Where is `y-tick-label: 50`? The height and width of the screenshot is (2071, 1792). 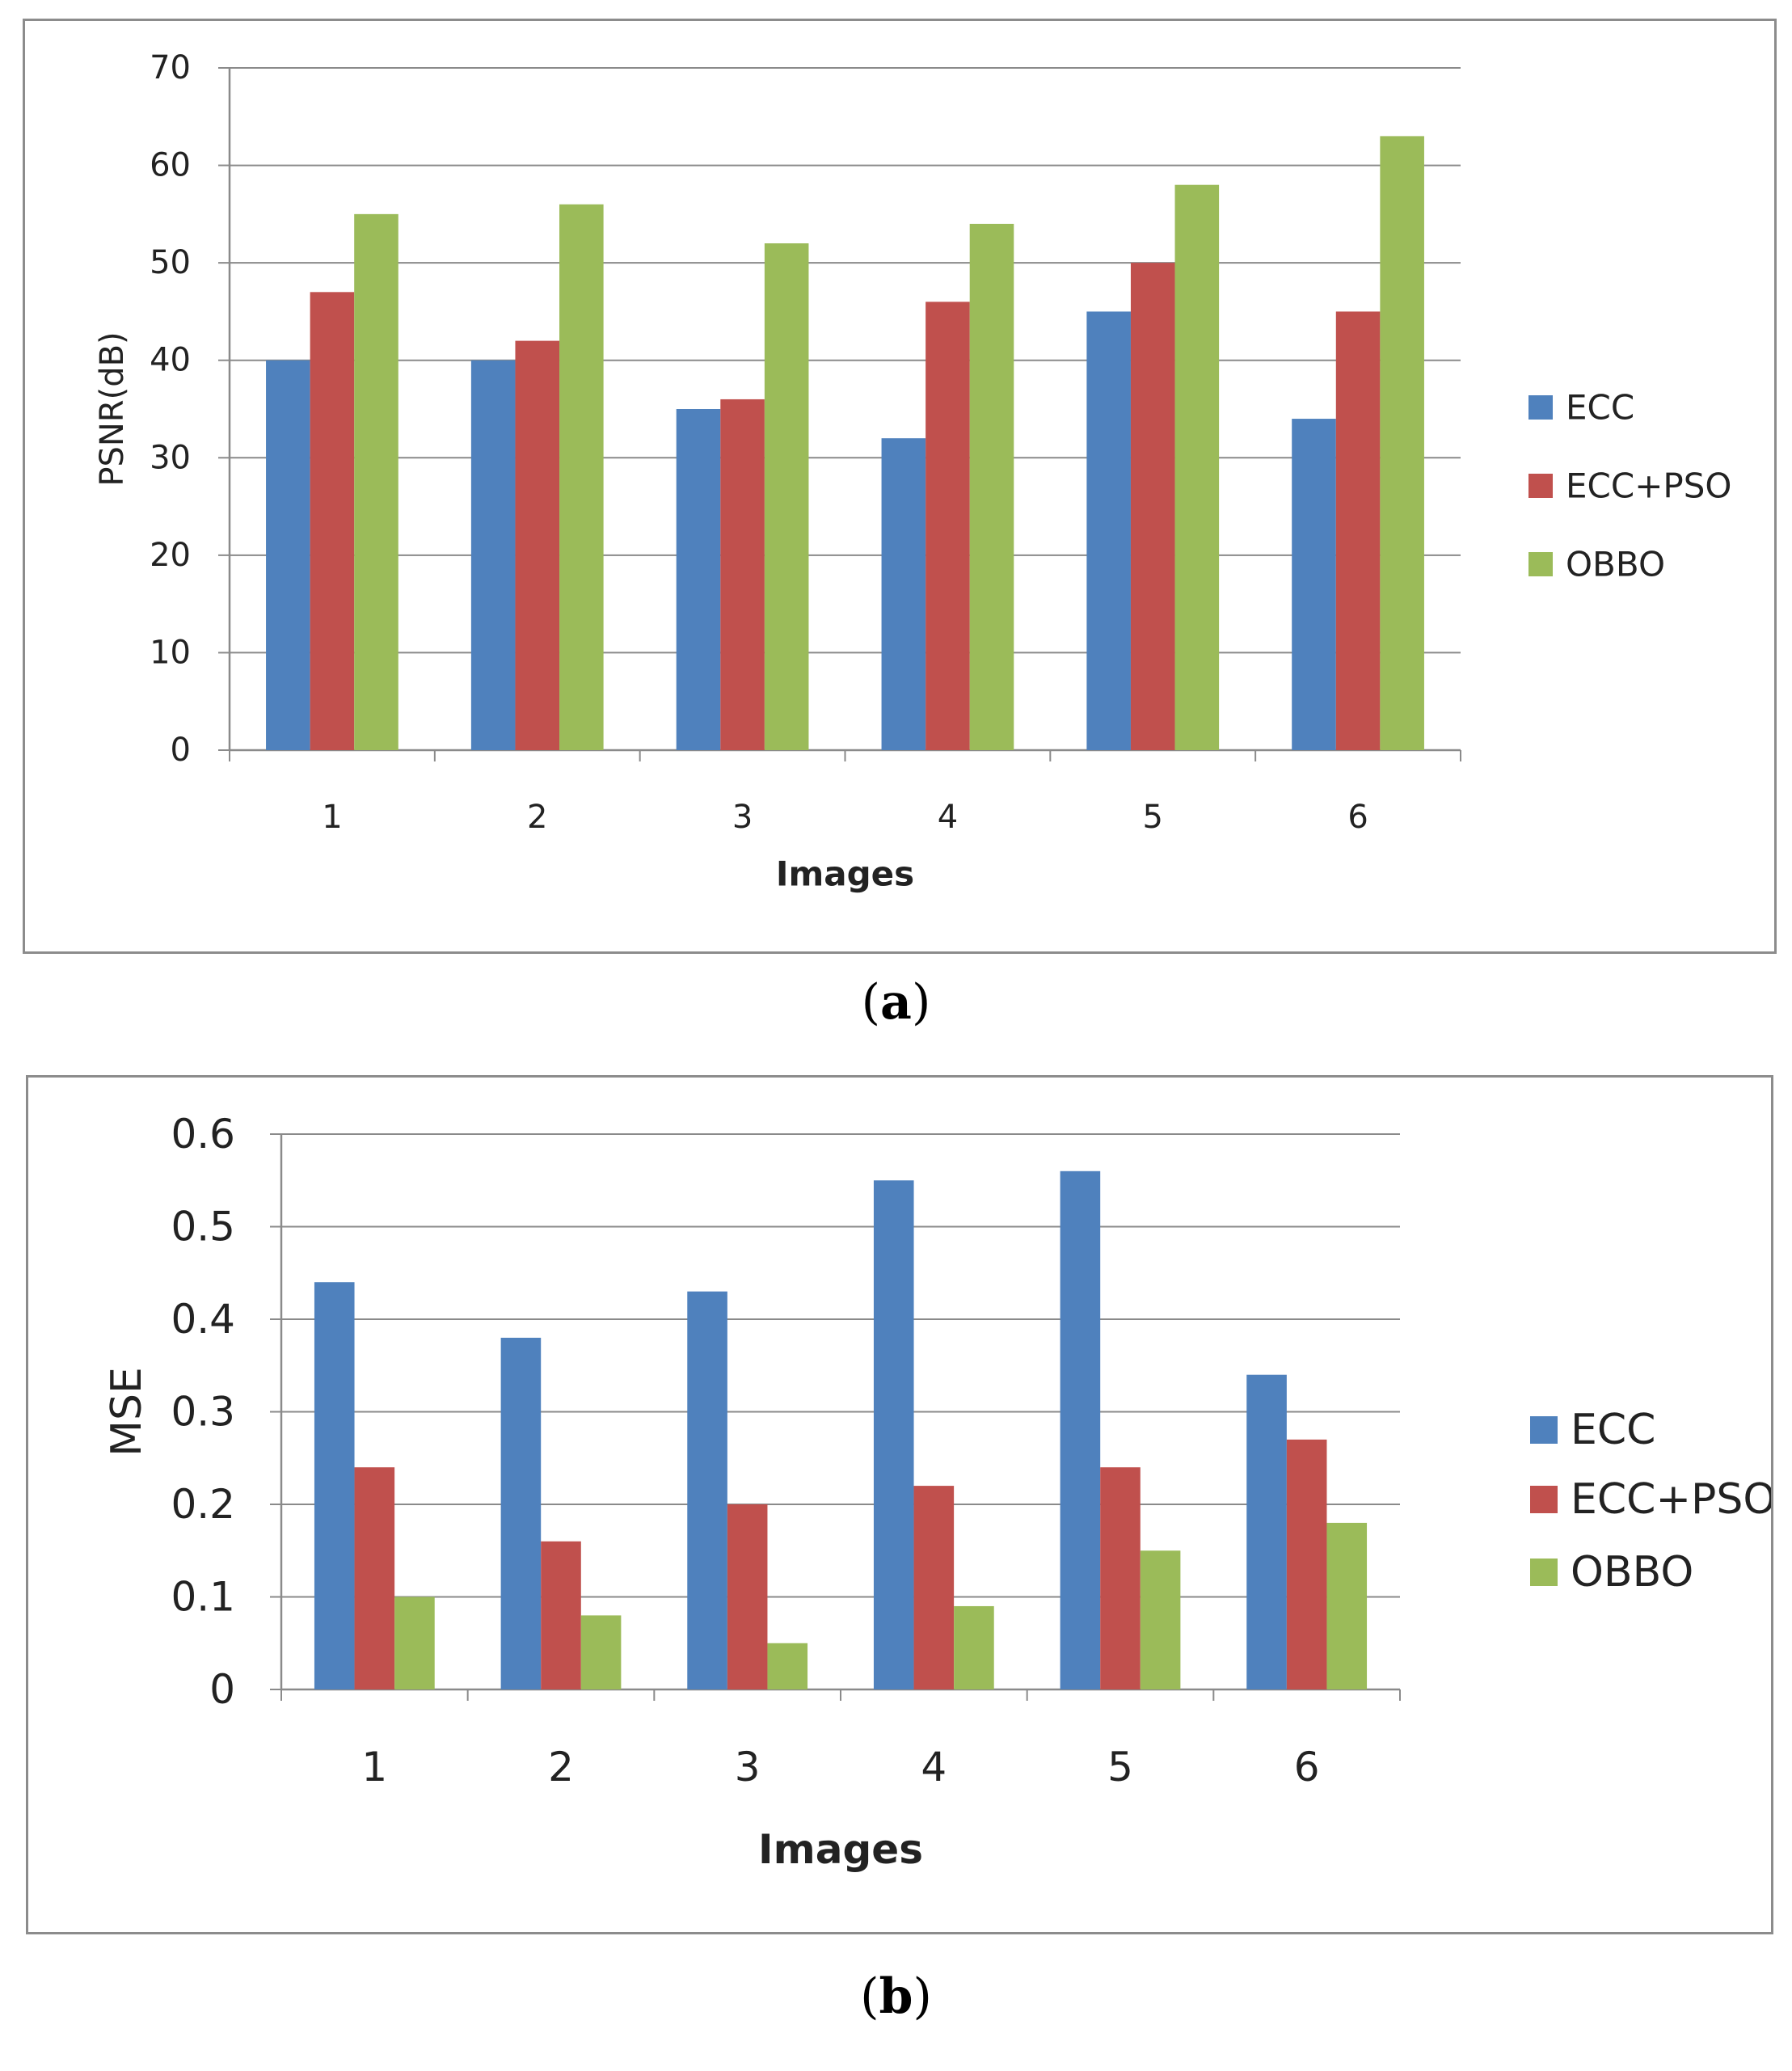 y-tick-label: 50 is located at coordinates (171, 263).